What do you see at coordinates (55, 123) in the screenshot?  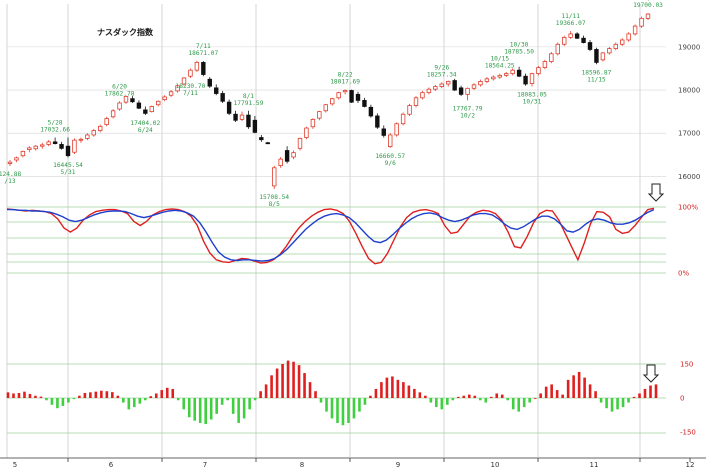 I see `price-annotation: 5/28` at bounding box center [55, 123].